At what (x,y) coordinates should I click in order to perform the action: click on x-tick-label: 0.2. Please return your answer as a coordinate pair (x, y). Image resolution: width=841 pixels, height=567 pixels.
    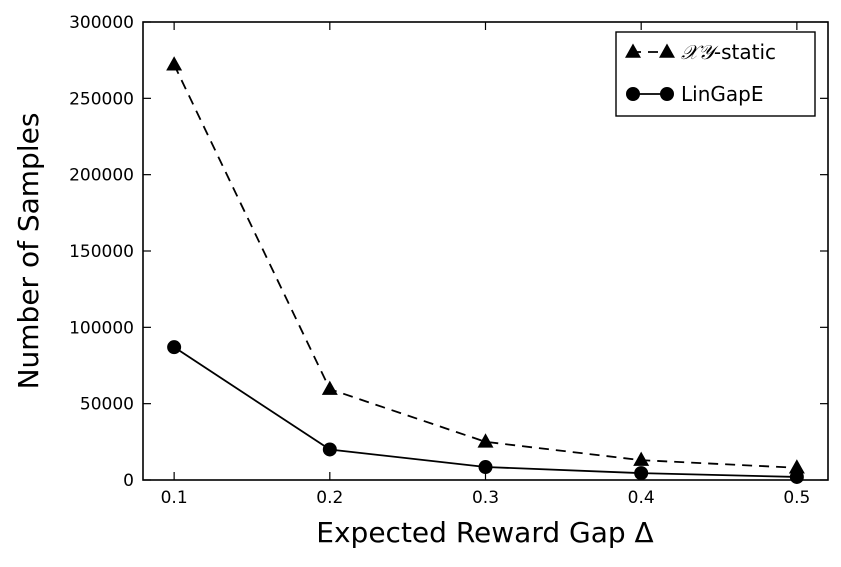
    Looking at the image, I should click on (329, 498).